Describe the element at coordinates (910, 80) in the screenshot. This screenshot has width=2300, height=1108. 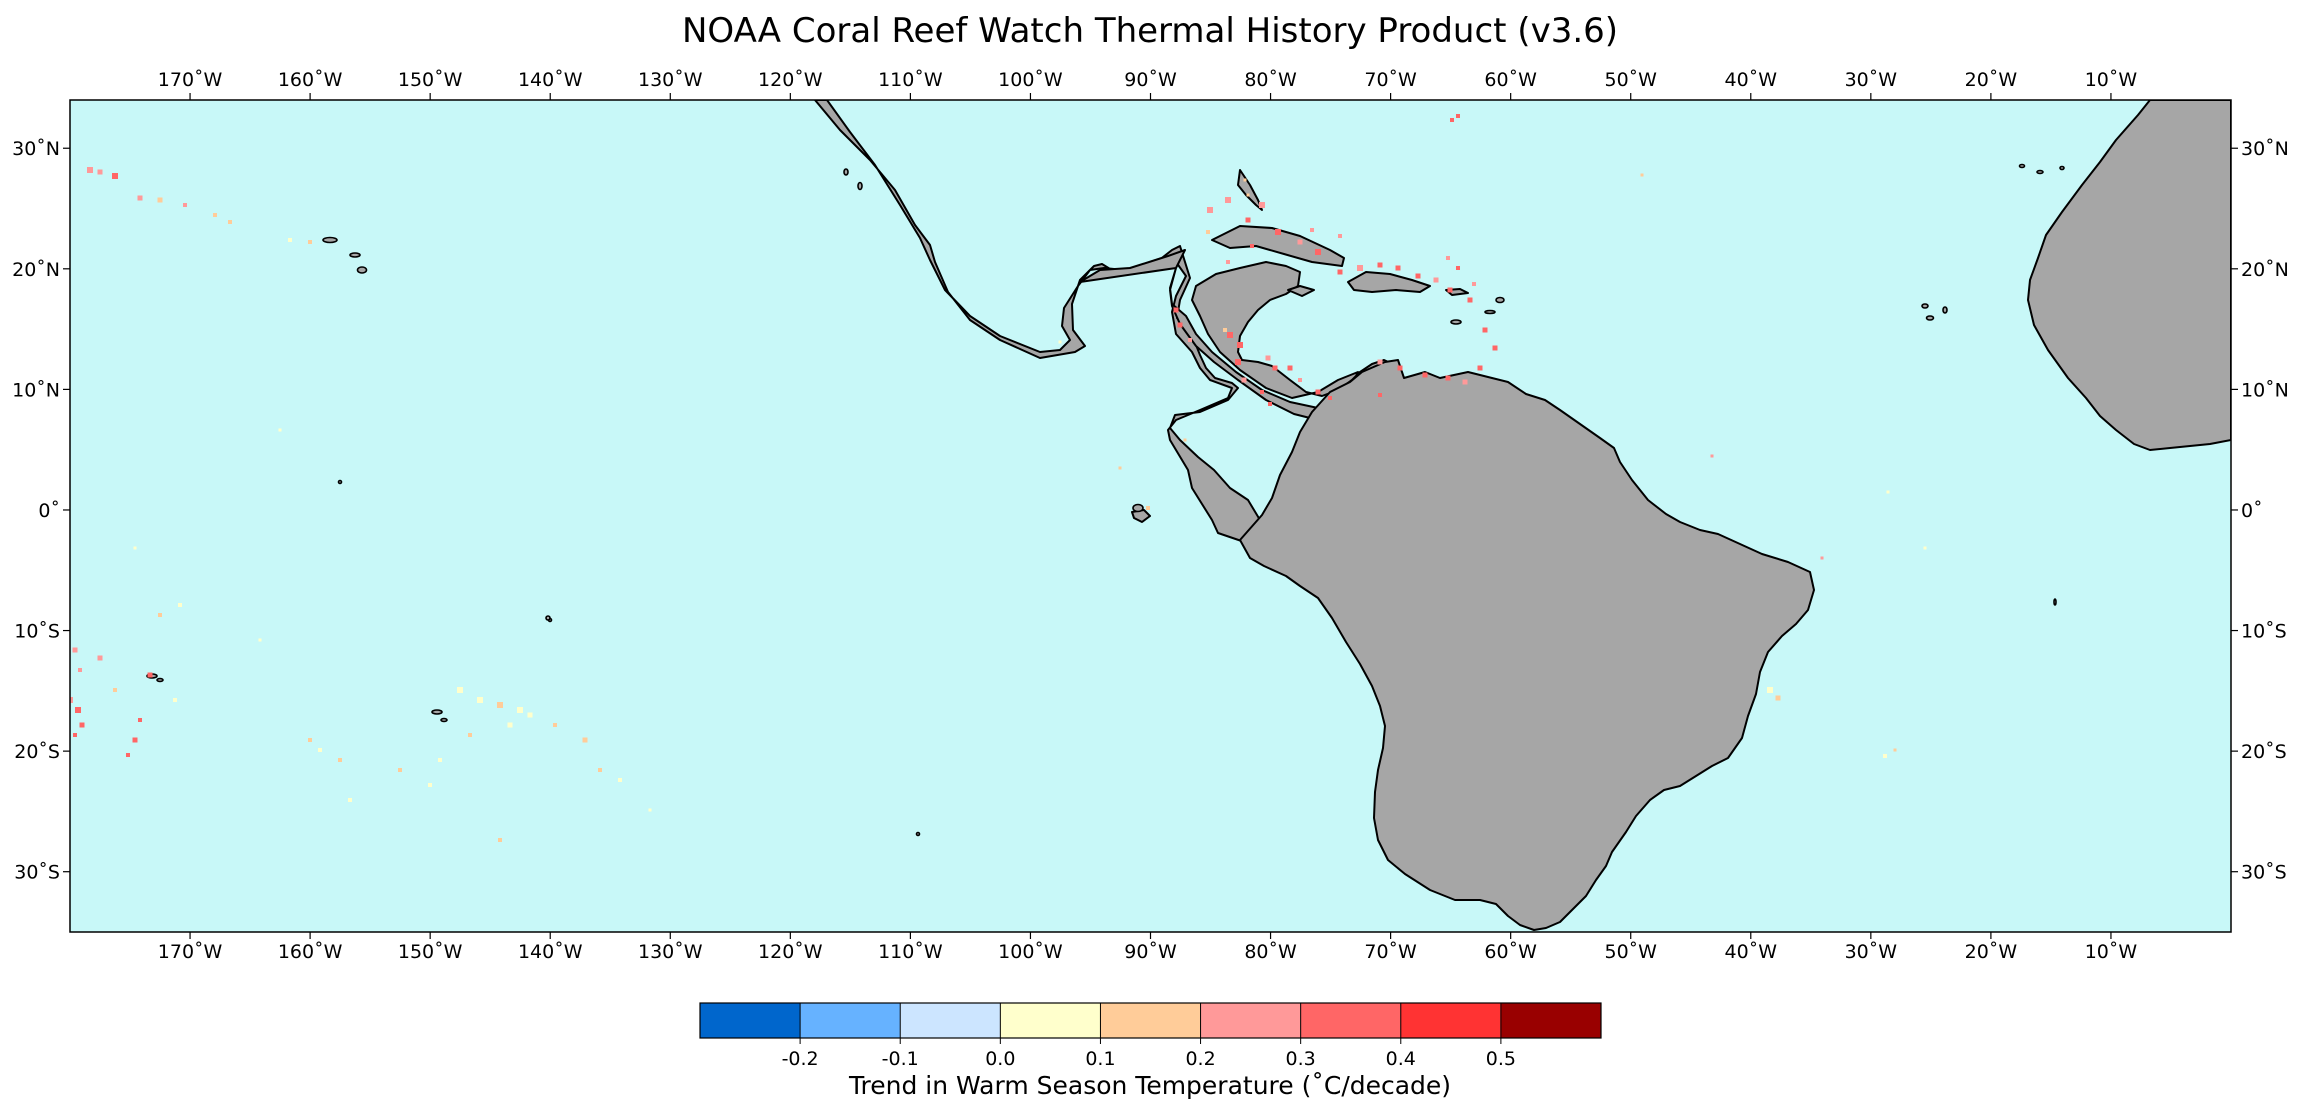
I see `lon-tick-label-top: 110˚W` at that location.